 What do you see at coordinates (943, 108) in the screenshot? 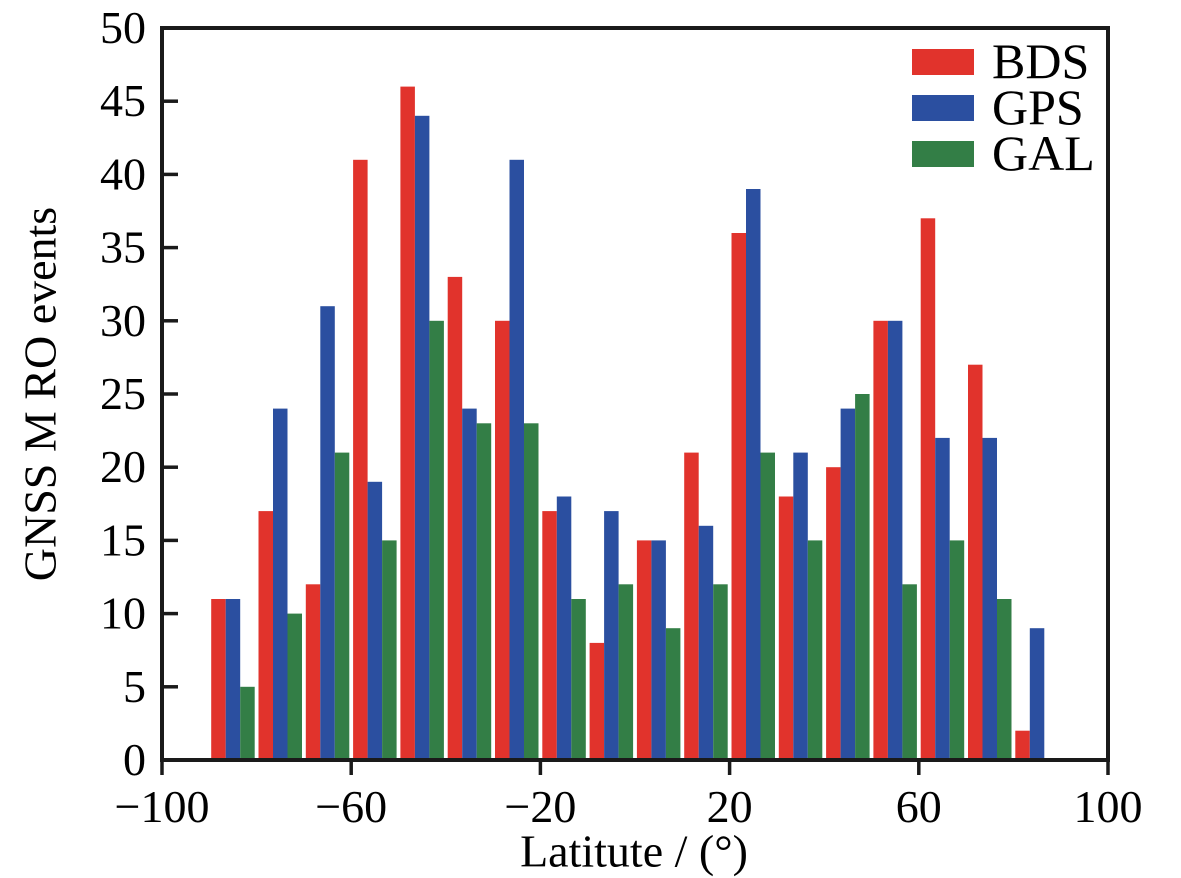
I see `legend-swatch-gps` at bounding box center [943, 108].